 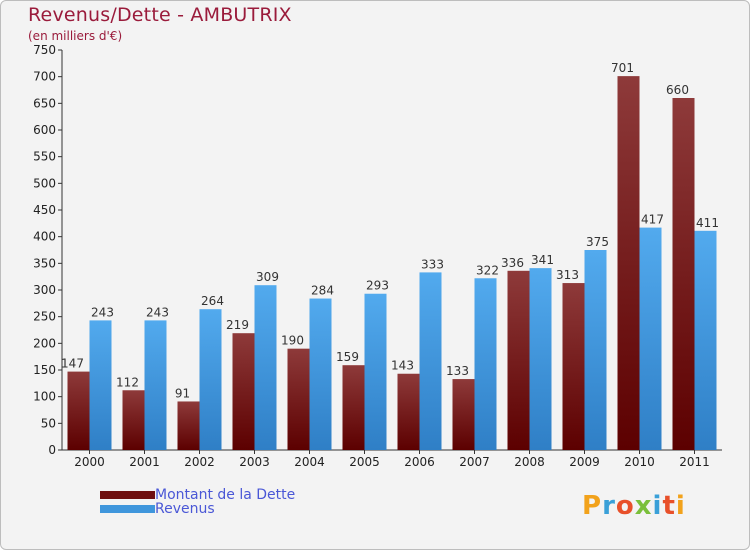 I want to click on y-tick-label: 0, so click(x=52, y=450).